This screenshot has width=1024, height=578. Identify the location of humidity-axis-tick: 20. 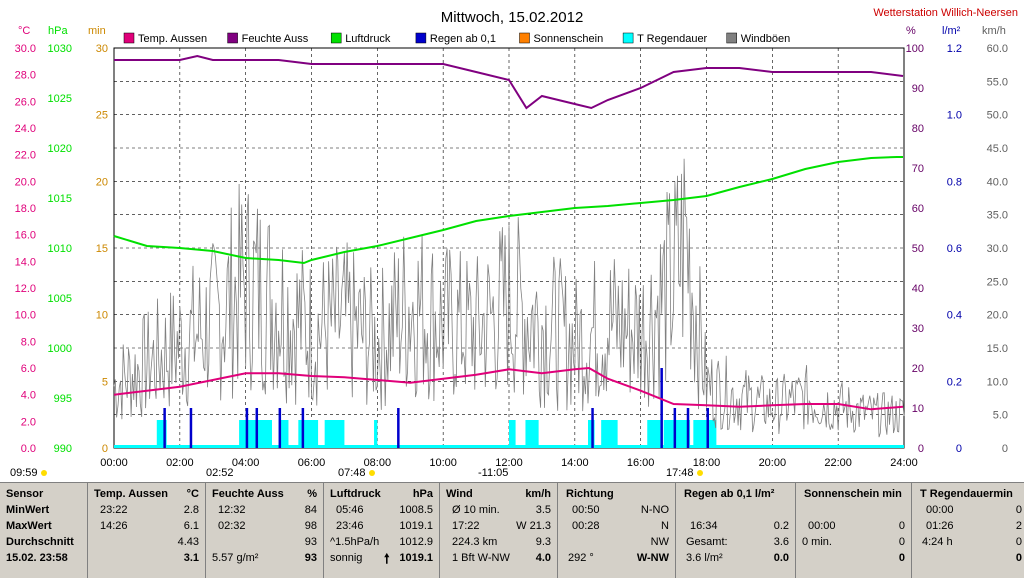
(918, 369).